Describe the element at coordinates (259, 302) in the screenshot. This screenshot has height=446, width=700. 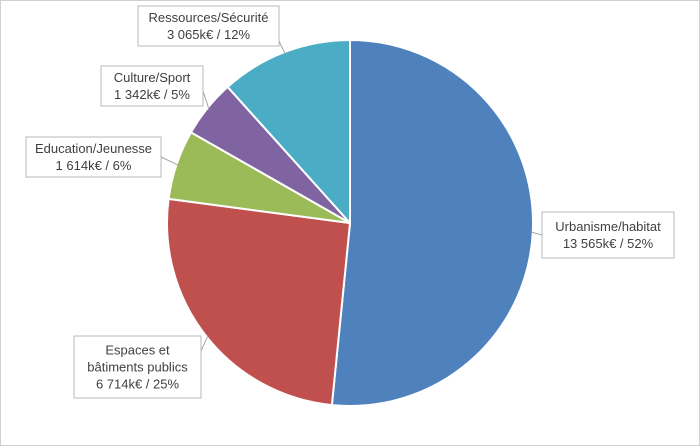
I see `pie-slice-espaces-et-batiments-publics` at that location.